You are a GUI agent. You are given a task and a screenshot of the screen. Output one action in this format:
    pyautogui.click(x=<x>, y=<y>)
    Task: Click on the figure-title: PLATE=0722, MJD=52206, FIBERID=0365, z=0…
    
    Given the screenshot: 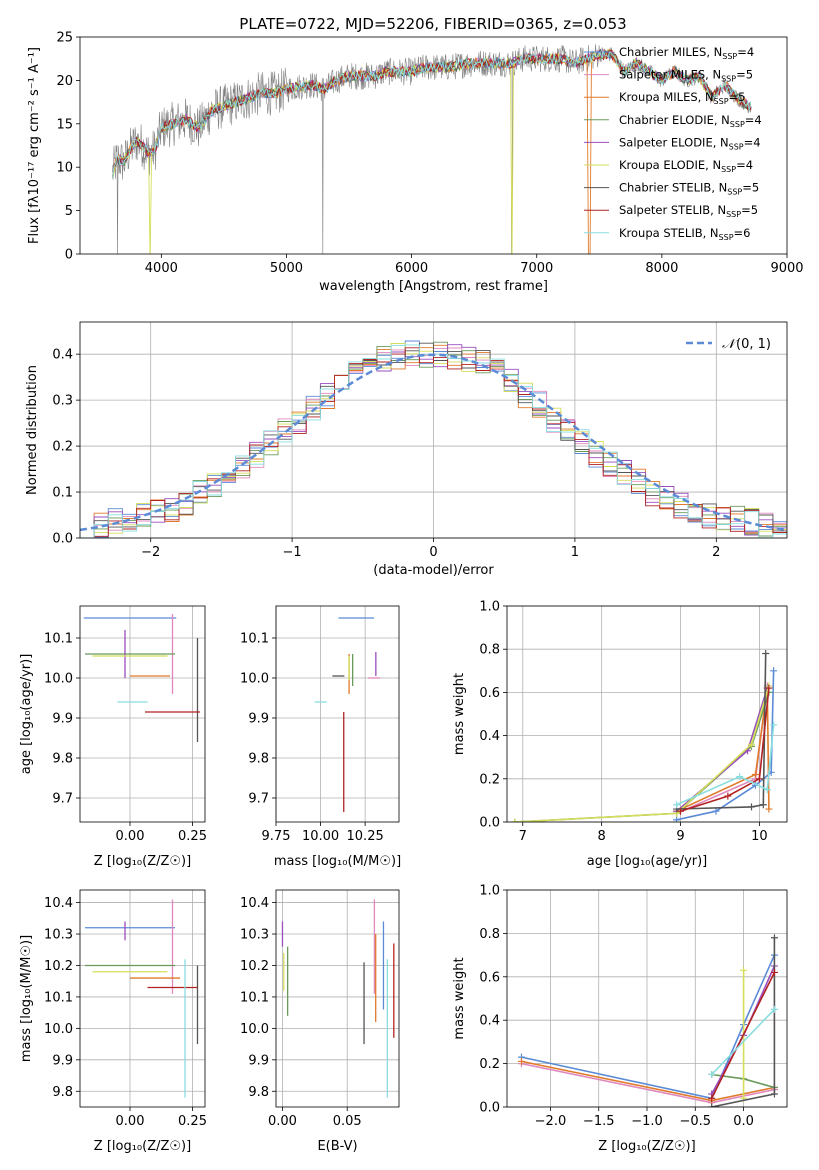 What is the action you would take?
    pyautogui.click(x=432, y=24)
    